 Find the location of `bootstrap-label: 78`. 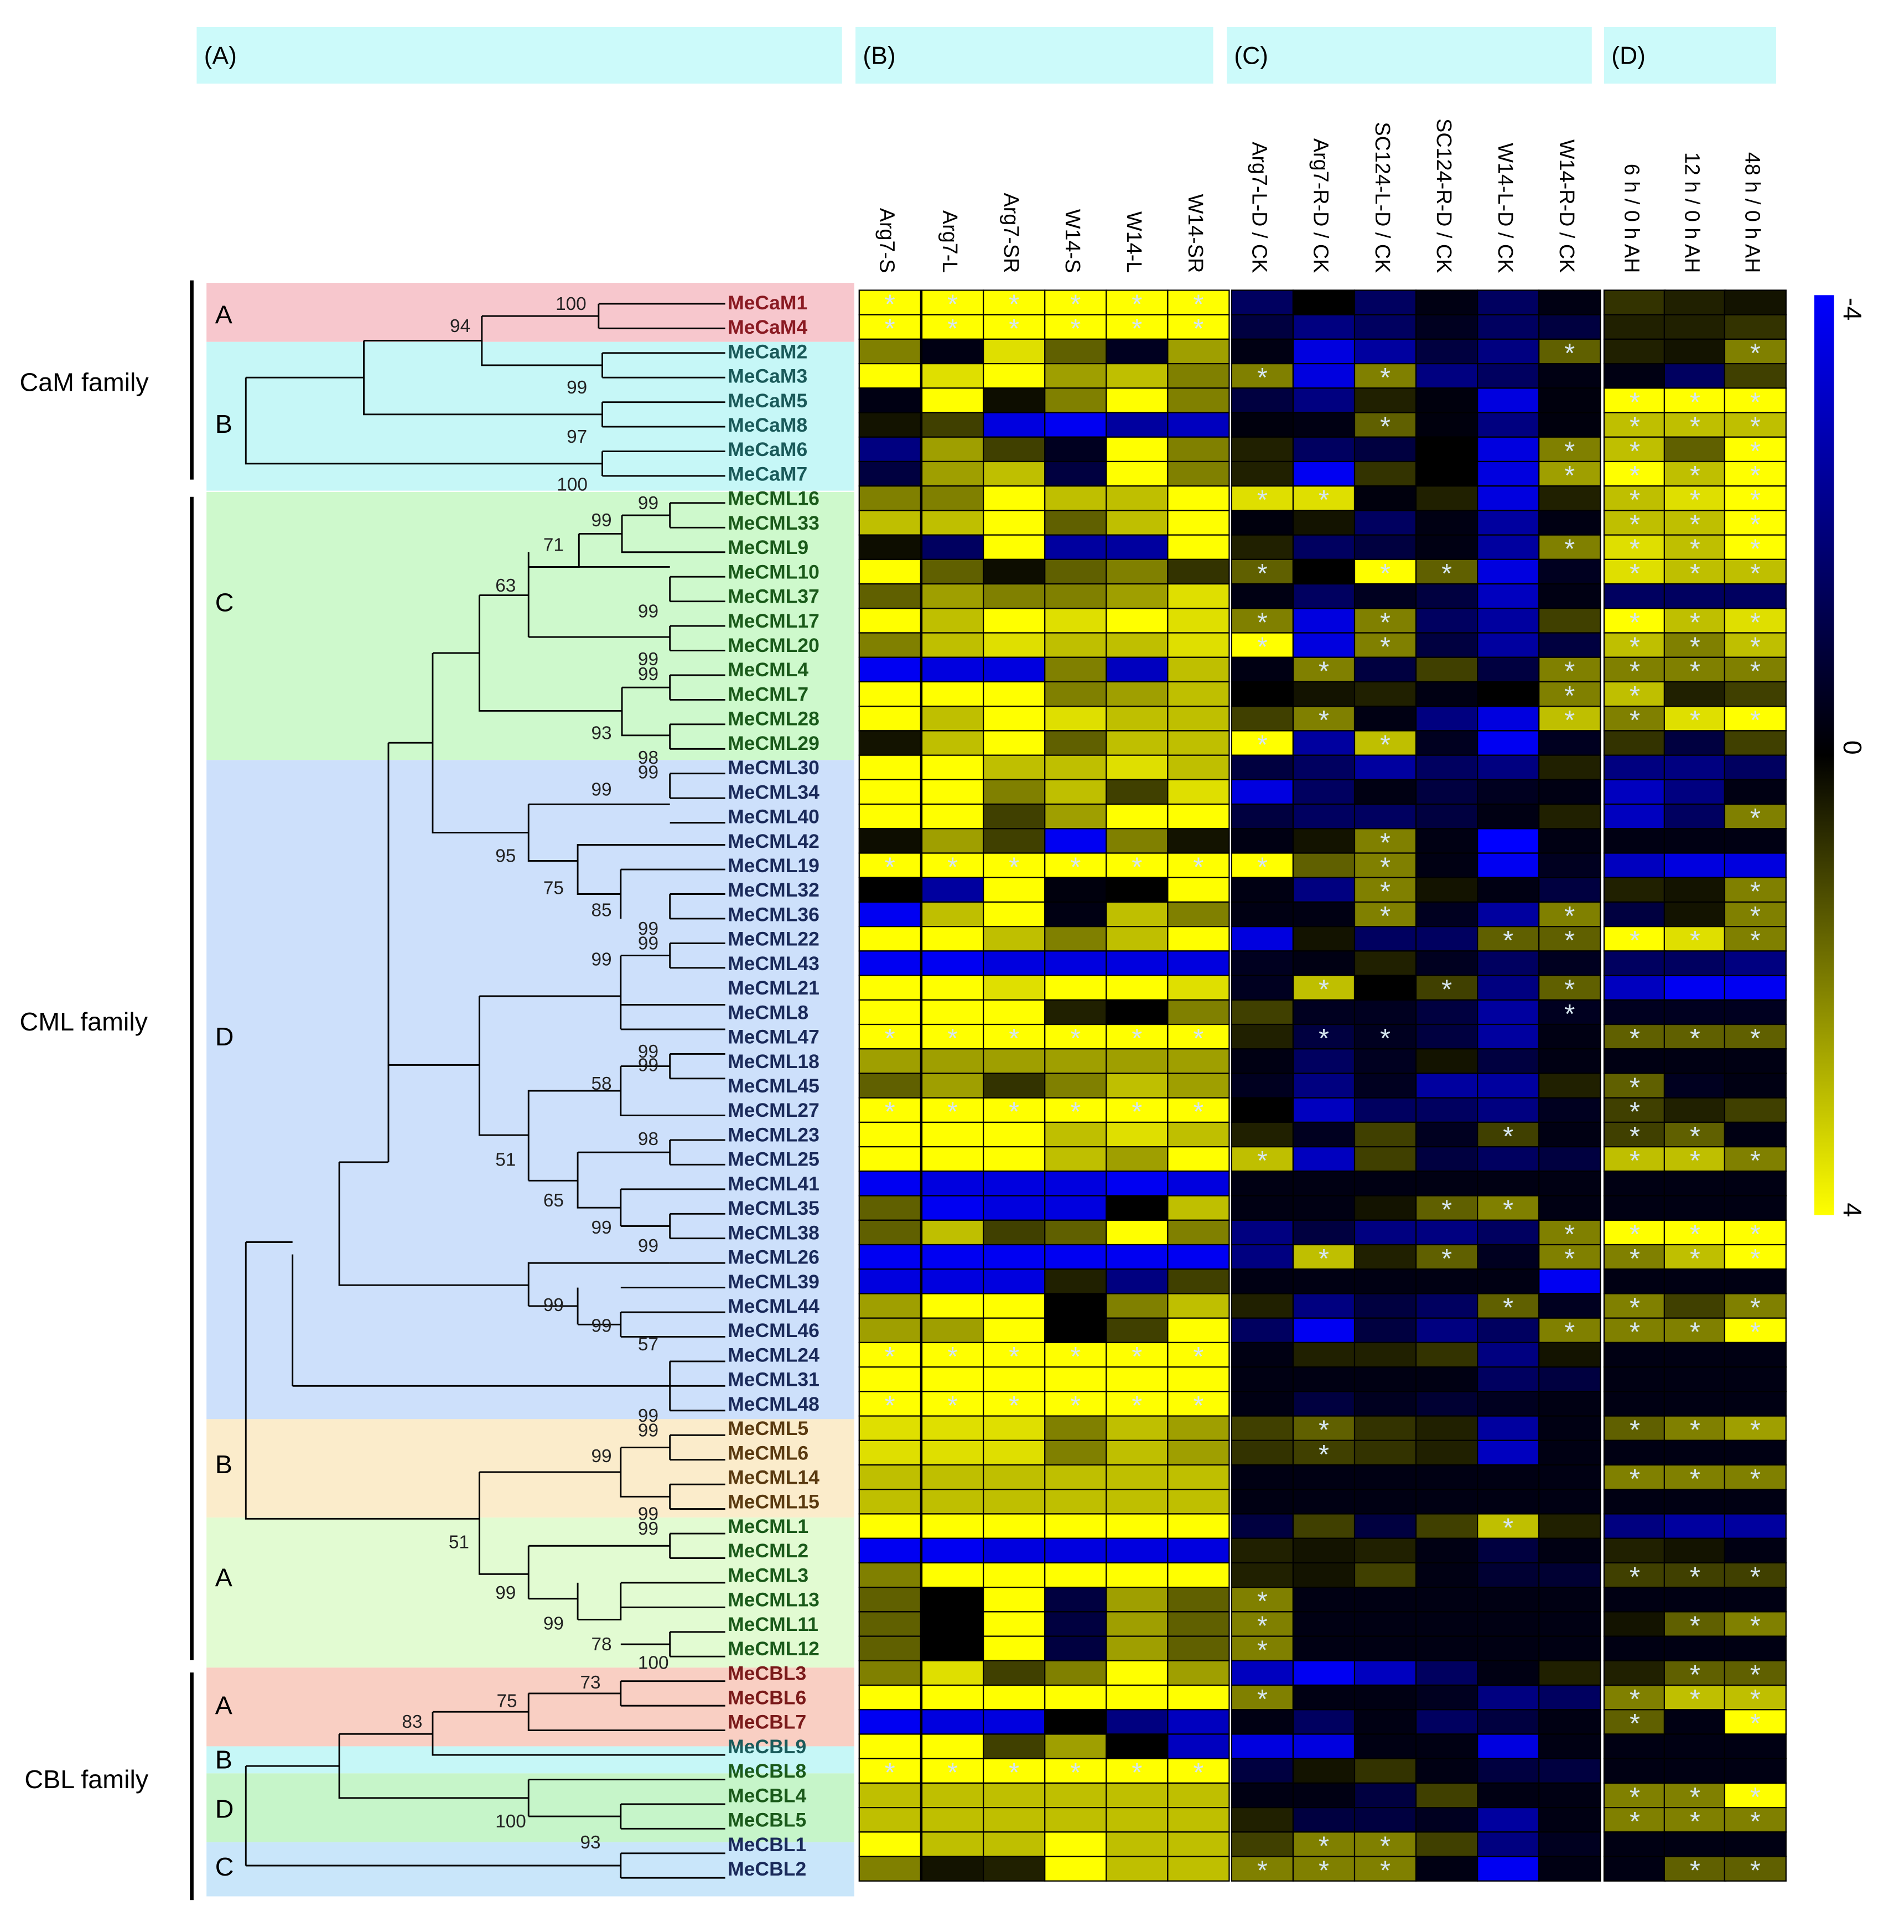

bootstrap-label: 78 is located at coordinates (602, 1644).